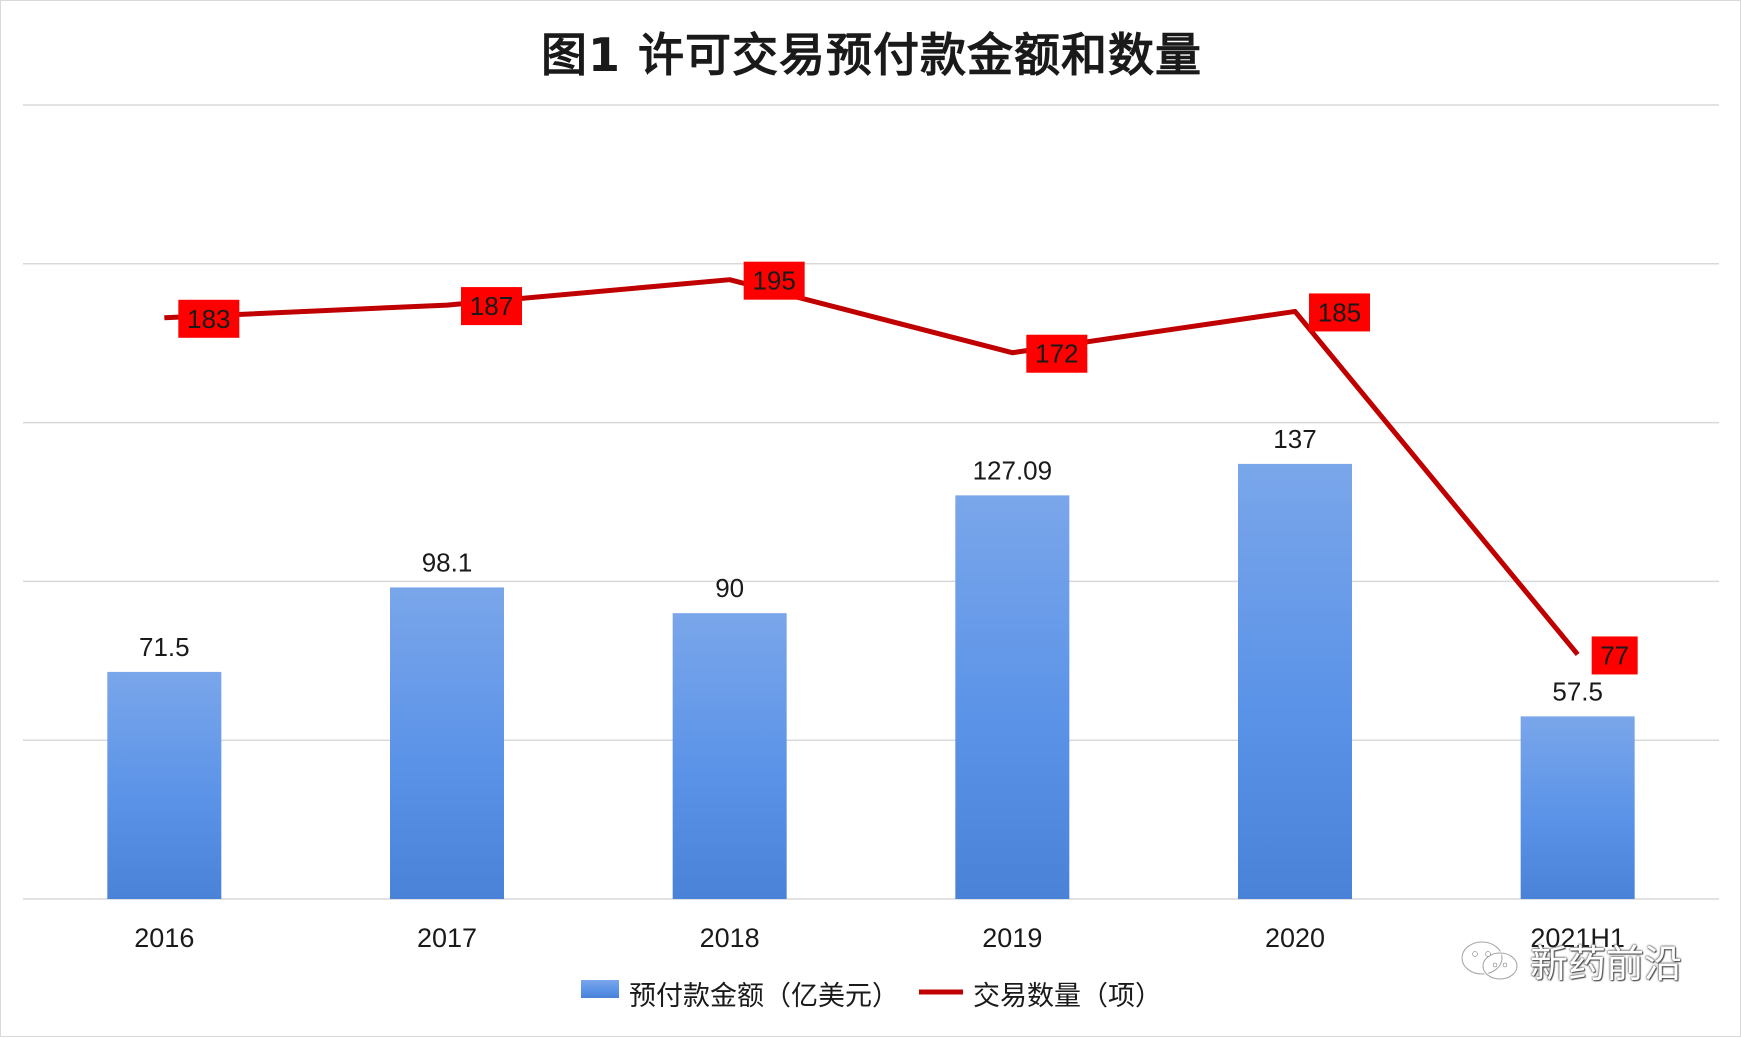 This screenshot has height=1038, width=1741. What do you see at coordinates (447, 938) in the screenshot?
I see `x-tick-label: 2017` at bounding box center [447, 938].